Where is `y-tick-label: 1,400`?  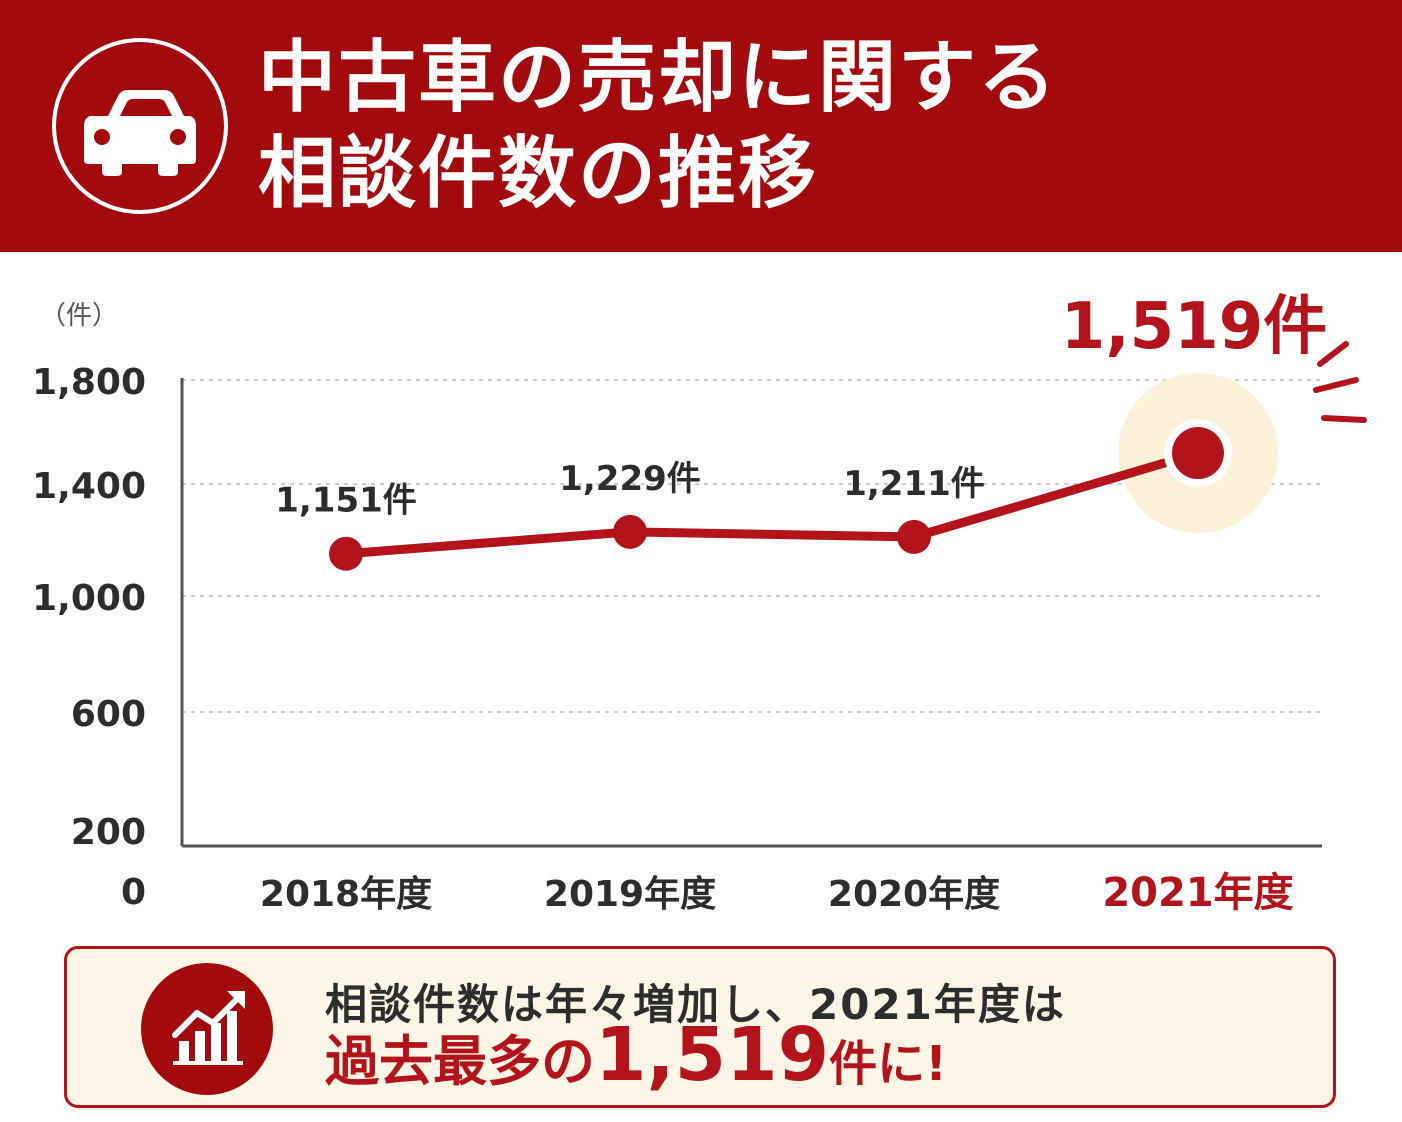
y-tick-label: 1,400 is located at coordinates (89, 486).